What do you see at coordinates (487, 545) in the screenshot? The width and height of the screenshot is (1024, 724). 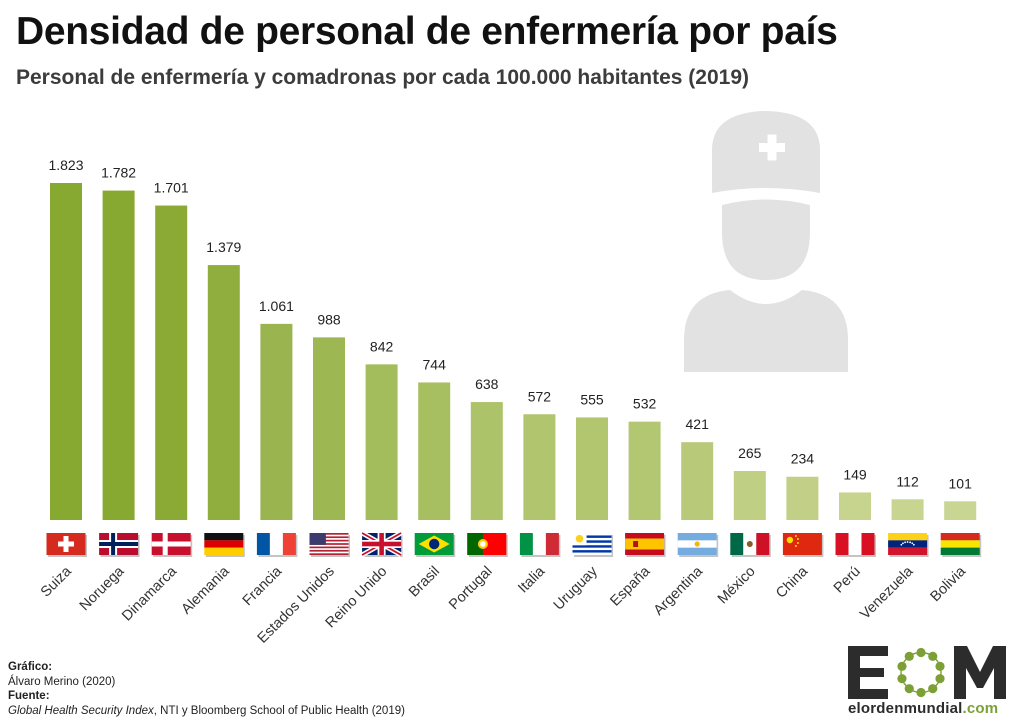 I see `portugal-flag` at bounding box center [487, 545].